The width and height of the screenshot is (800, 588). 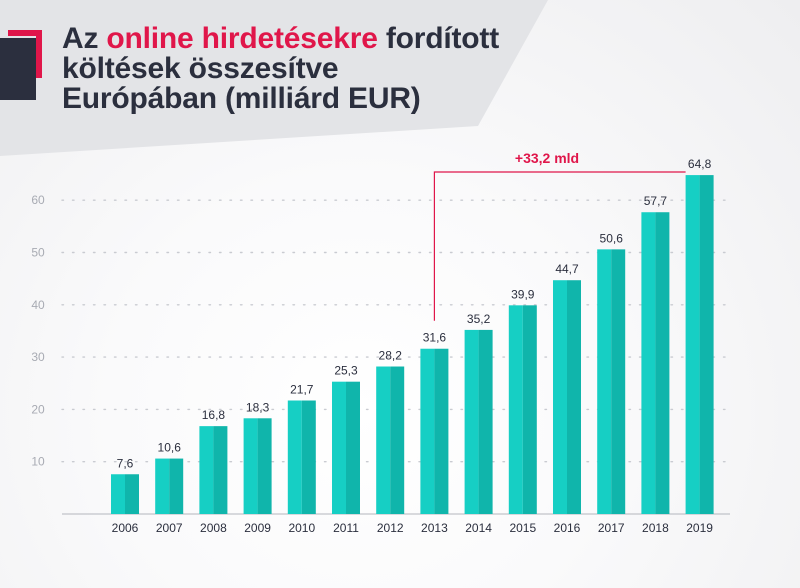 I want to click on x-tick-label: 2018, so click(x=655, y=528).